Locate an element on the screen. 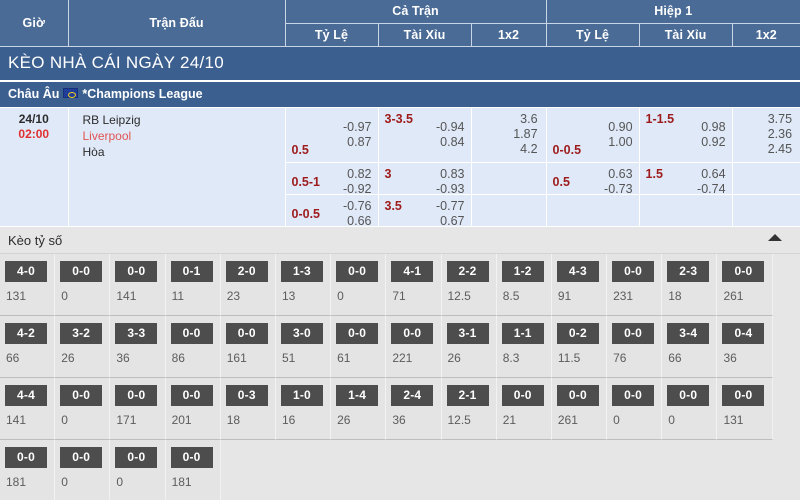  header-handicap-full: Tỷ Lệ is located at coordinates (332, 34).